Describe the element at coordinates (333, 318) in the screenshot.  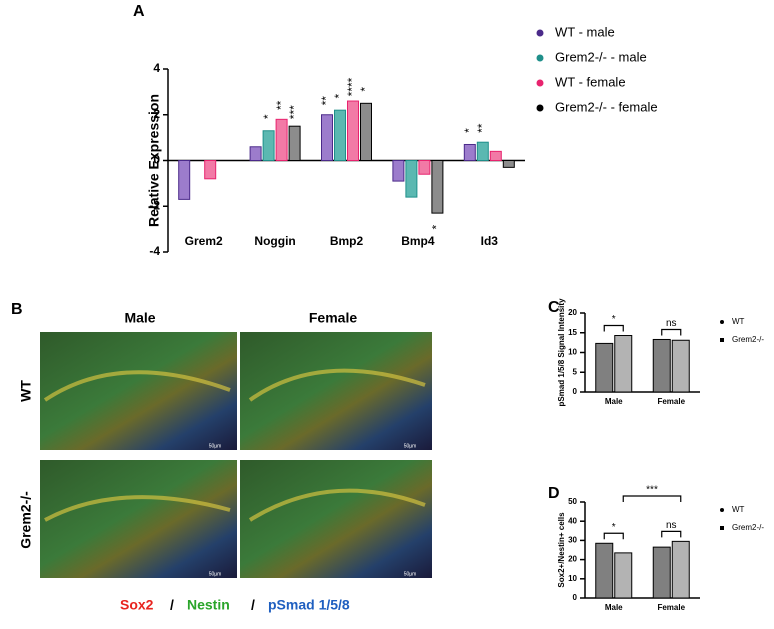
I see `column-label: Female` at that location.